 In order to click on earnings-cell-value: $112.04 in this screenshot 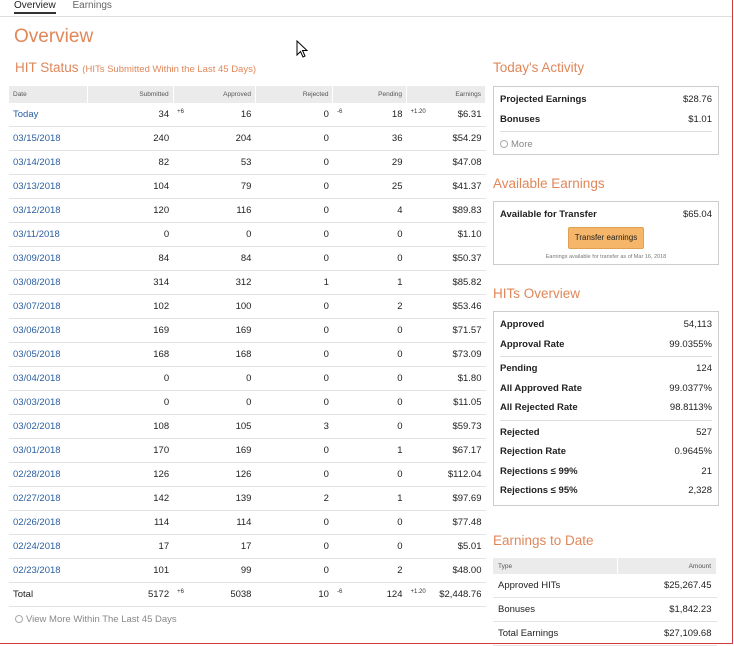, I will do `click(464, 474)`.